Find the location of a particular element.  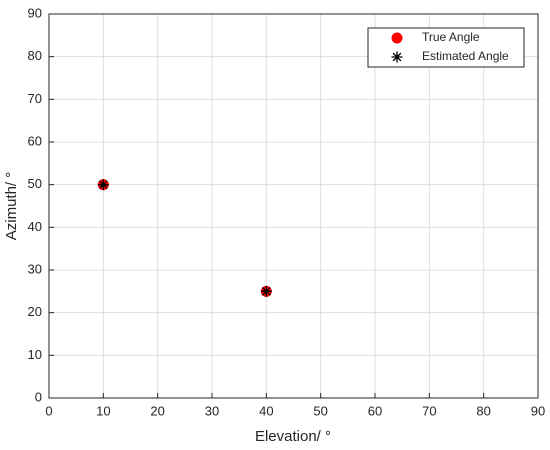

y-tick-label: 30 is located at coordinates (35, 268).